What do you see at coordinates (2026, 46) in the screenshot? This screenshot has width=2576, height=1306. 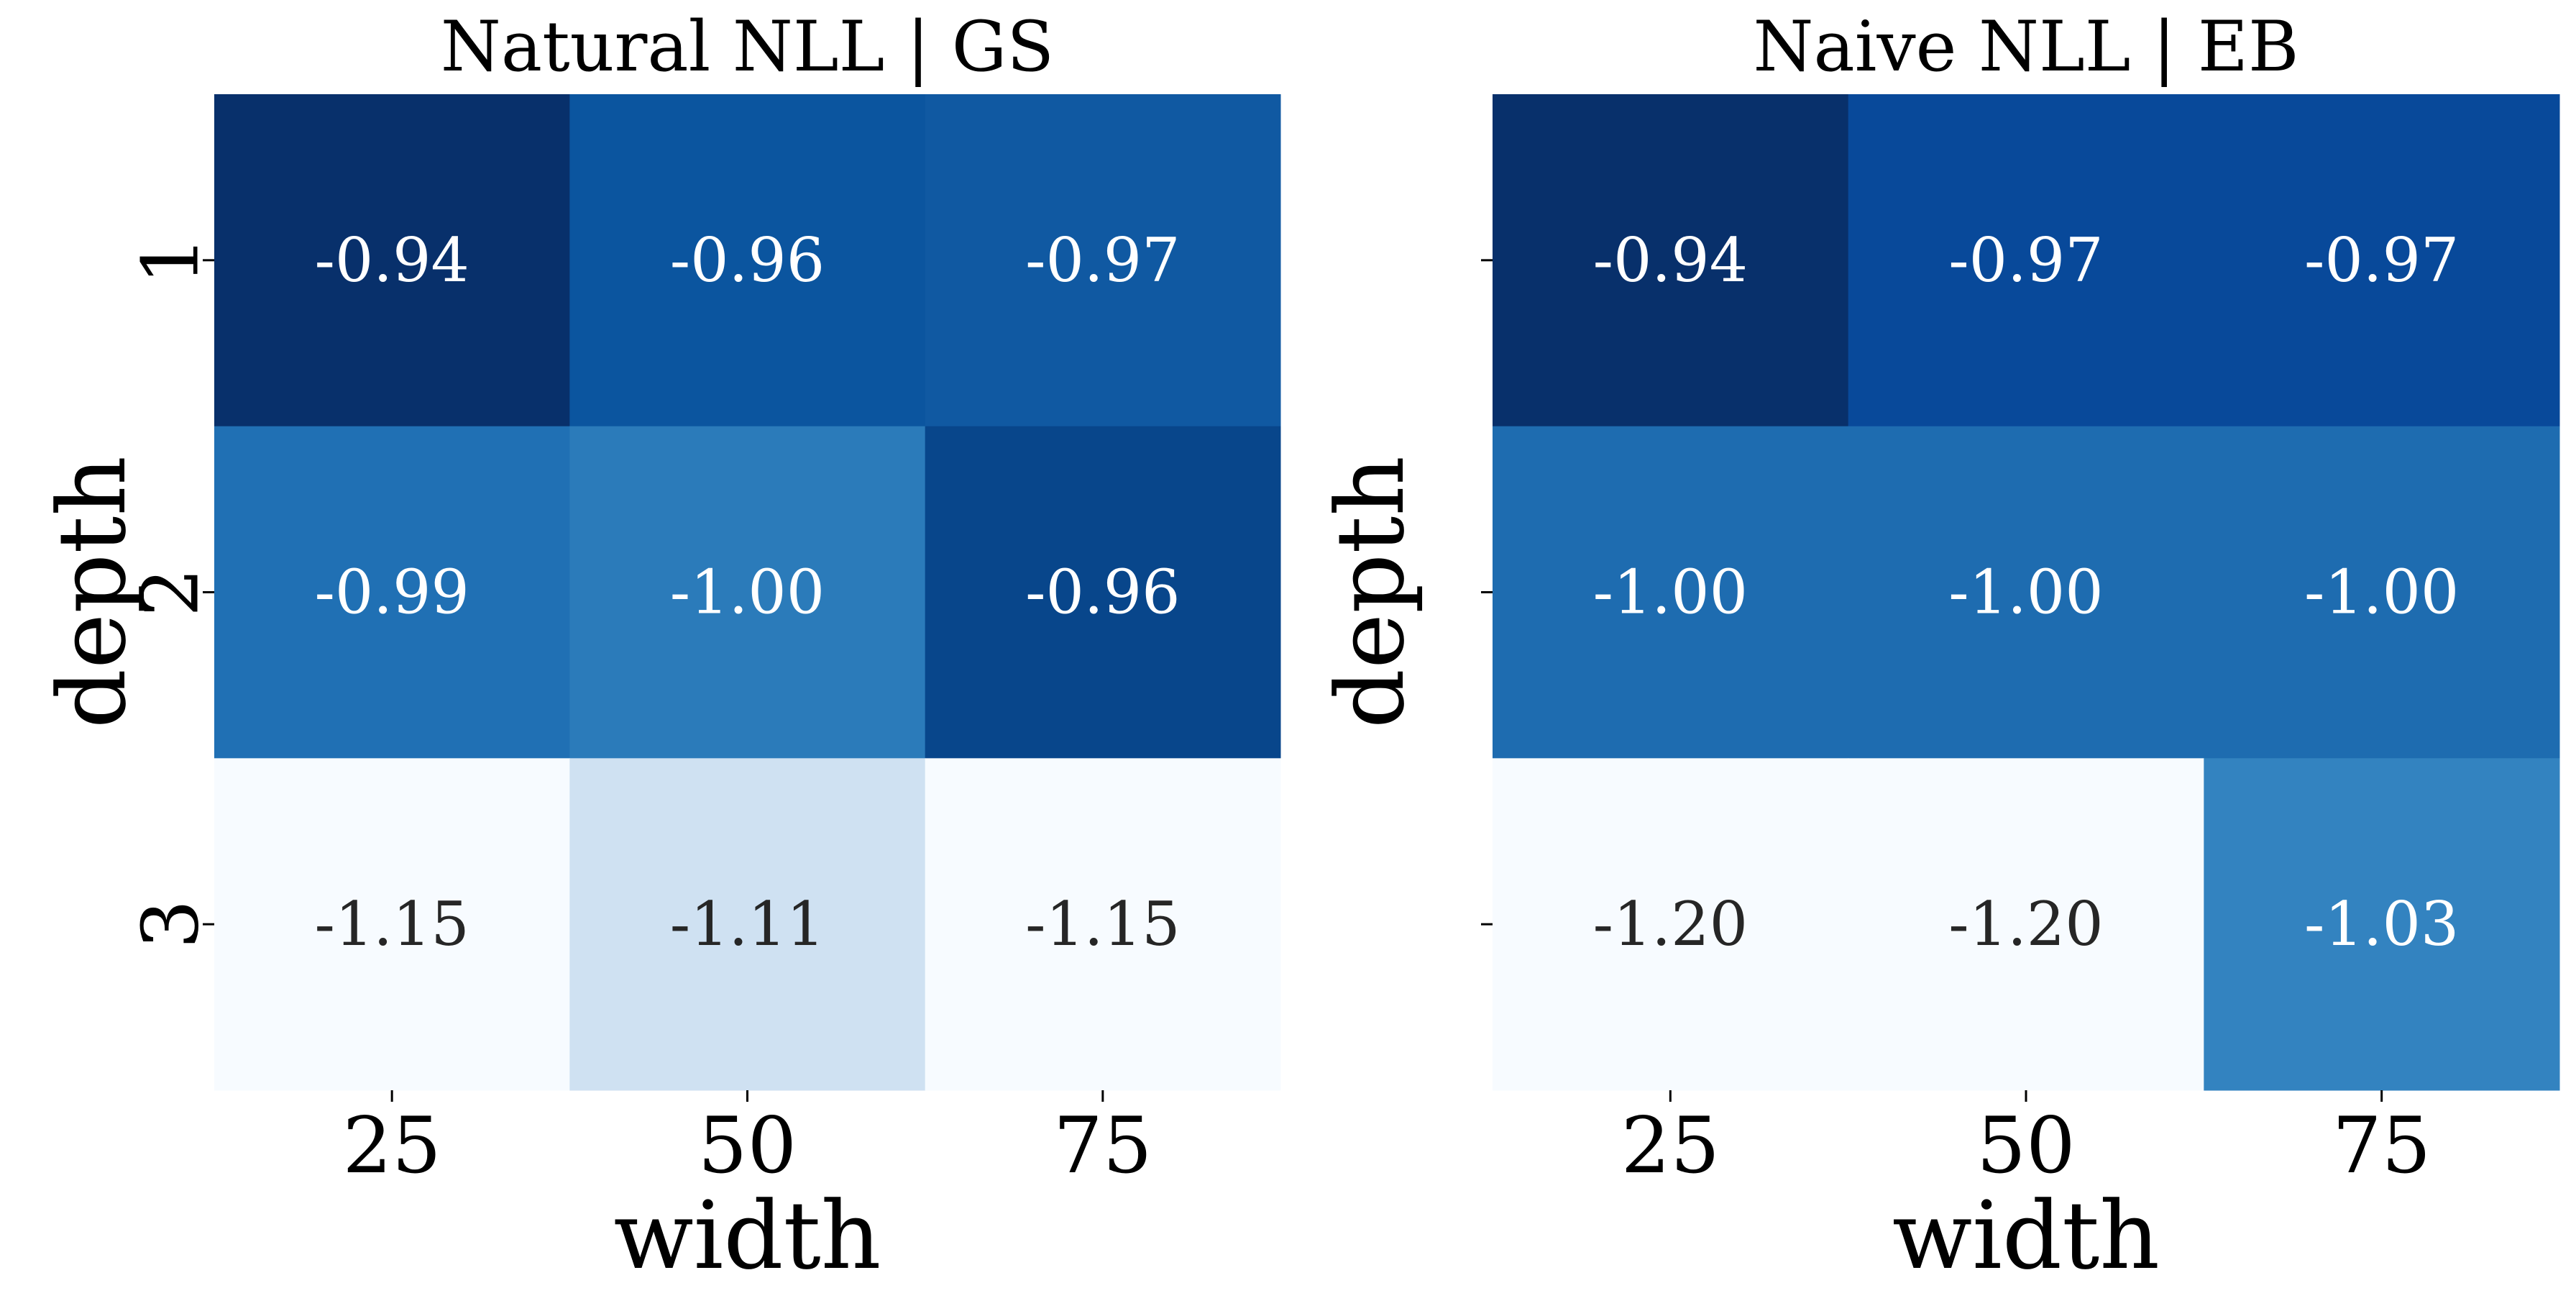 I see `chart-title: Naive NLL | EB` at bounding box center [2026, 46].